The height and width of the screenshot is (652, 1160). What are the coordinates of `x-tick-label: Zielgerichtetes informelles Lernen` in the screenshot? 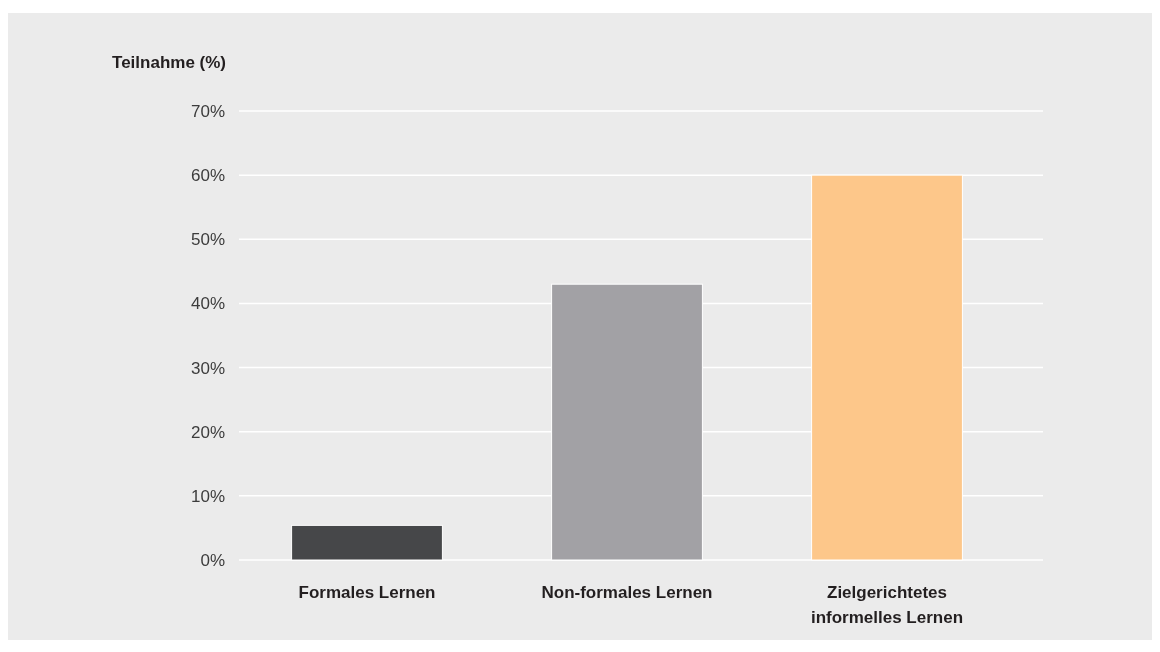 It's located at (887, 605).